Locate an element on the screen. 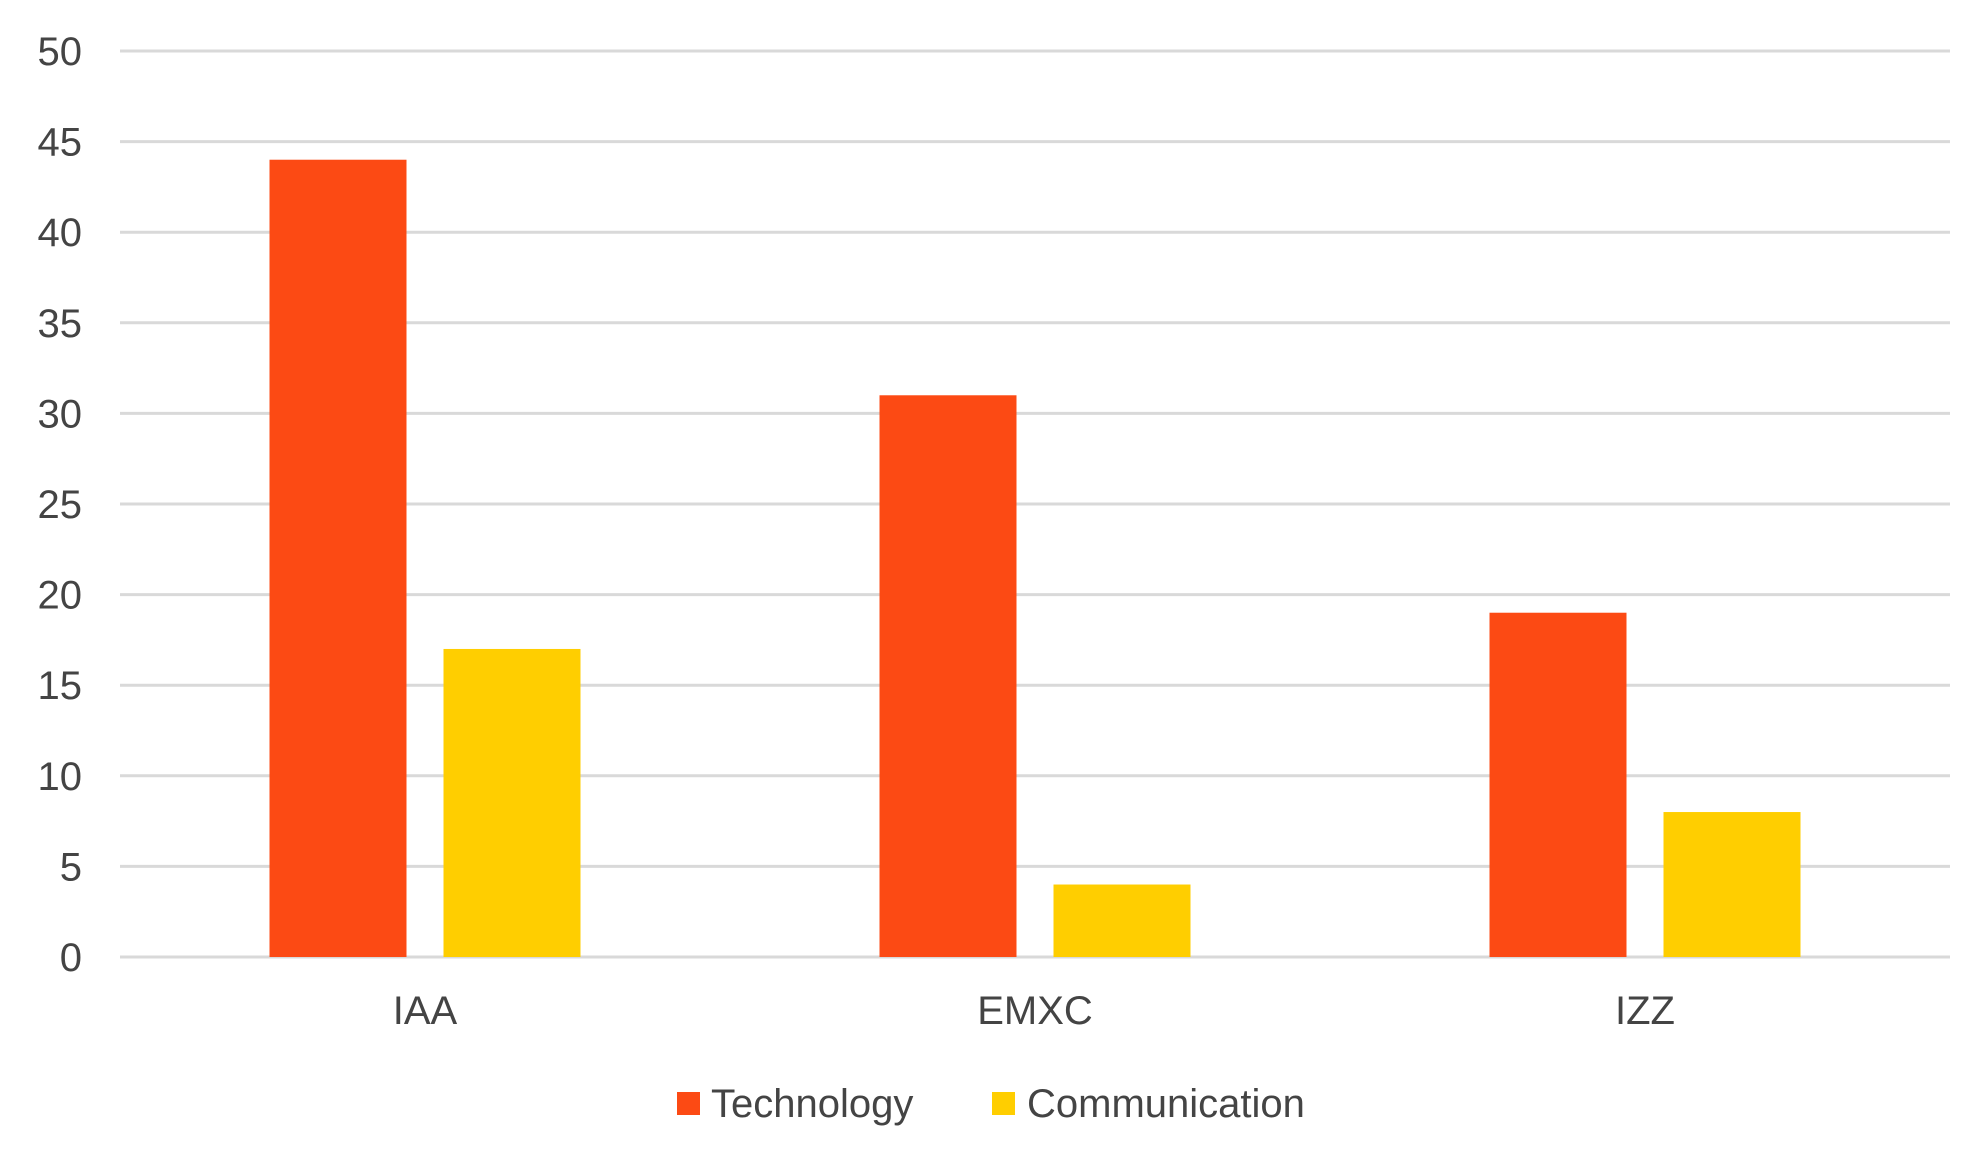  bar-technology-emxc is located at coordinates (948, 676).